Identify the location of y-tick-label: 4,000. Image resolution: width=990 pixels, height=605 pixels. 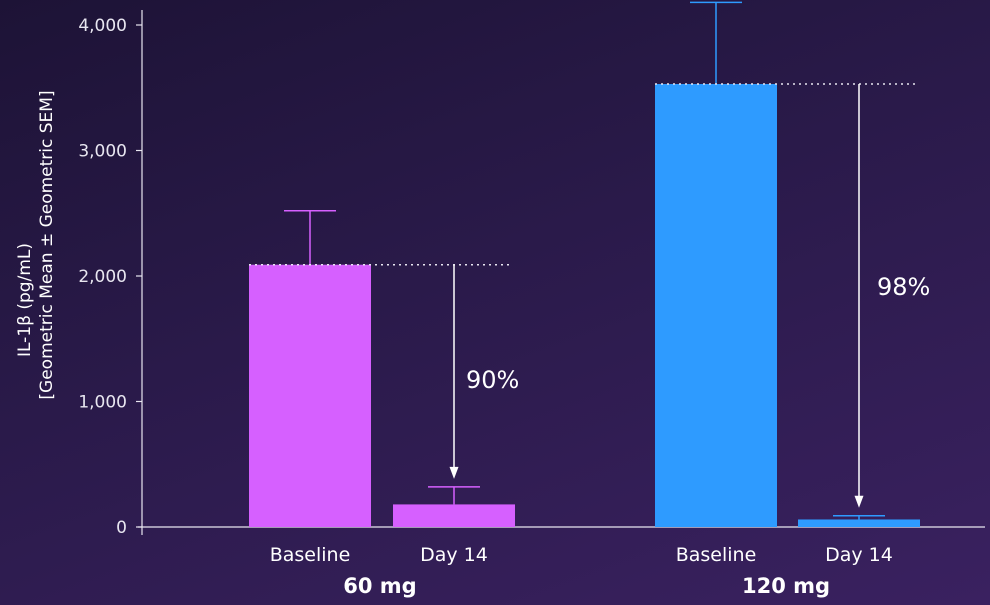
(102, 26).